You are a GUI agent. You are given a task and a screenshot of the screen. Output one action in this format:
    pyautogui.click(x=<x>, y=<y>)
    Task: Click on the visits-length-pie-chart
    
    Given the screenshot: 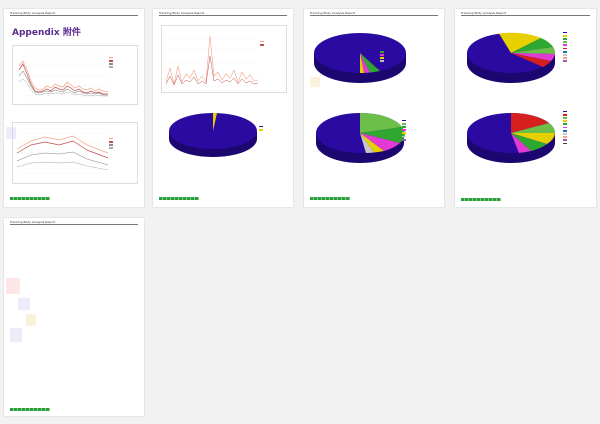 What is the action you would take?
    pyautogui.click(x=526, y=138)
    